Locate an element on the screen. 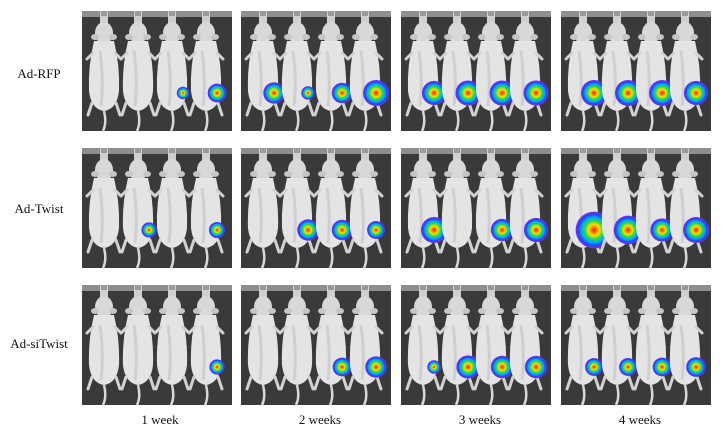 The image size is (724, 436). imaging-panel-r2-c1 is located at coordinates (157, 208).